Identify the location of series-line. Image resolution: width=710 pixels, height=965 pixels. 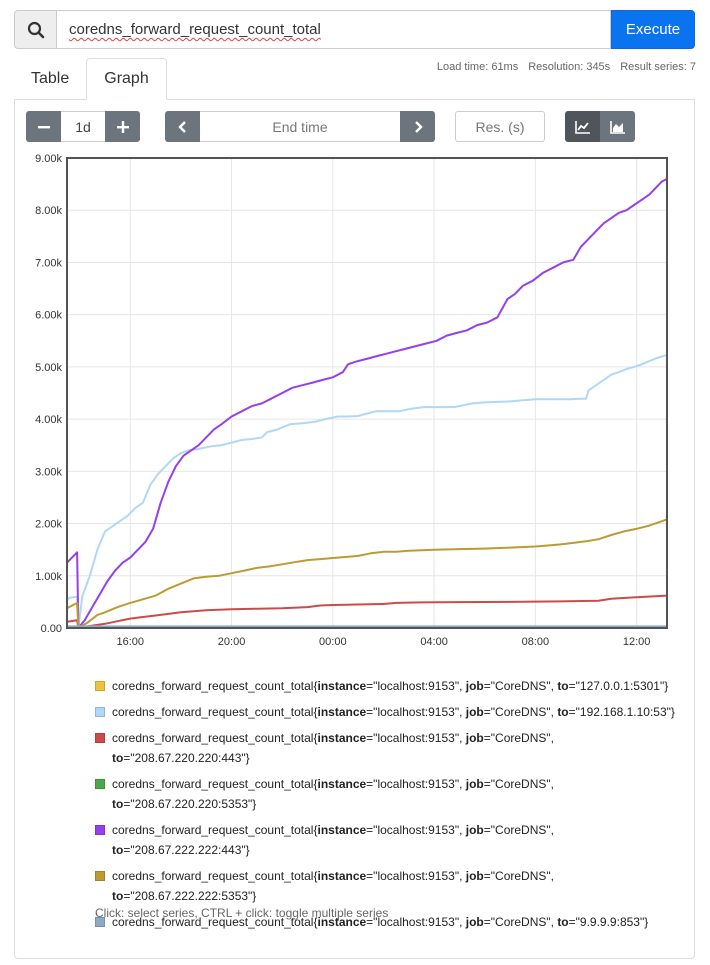
(367, 611).